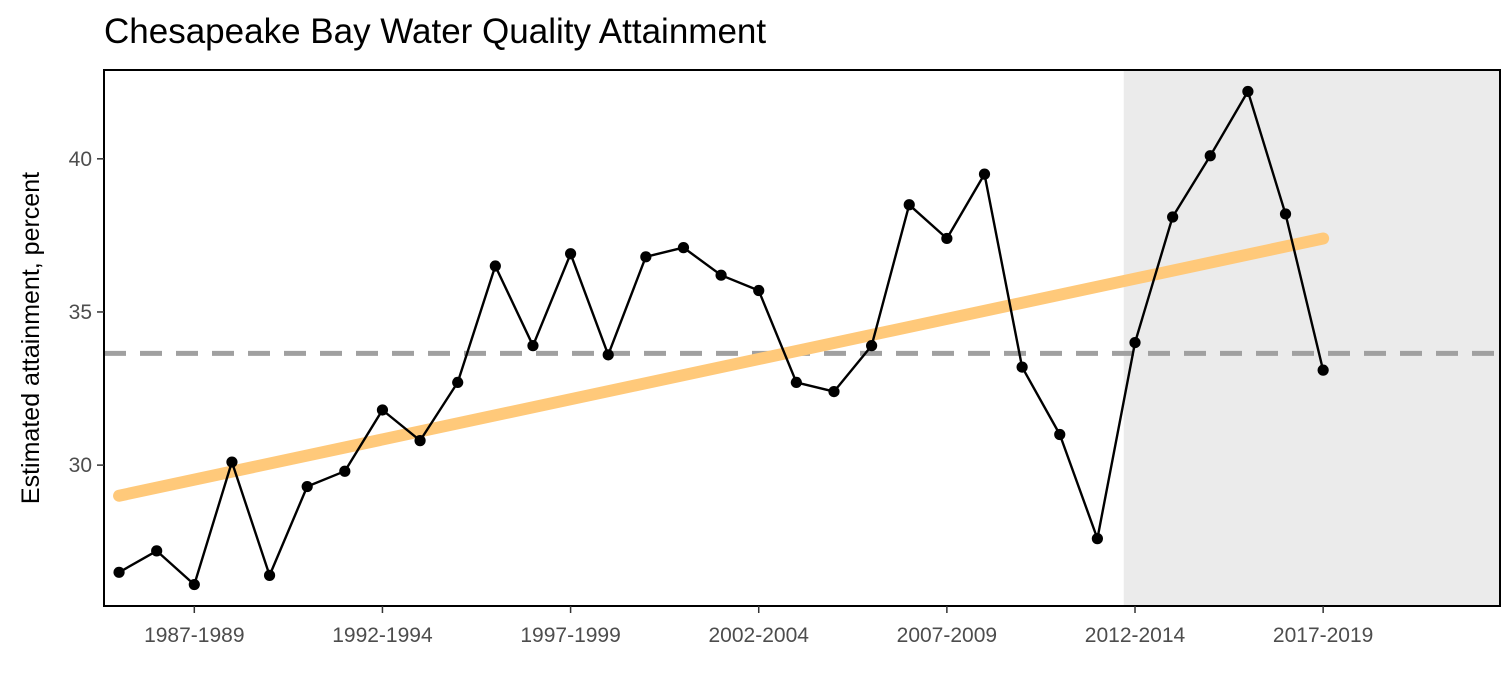 This screenshot has width=1512, height=680. I want to click on y-axis-title: Estimated attainment, percent, so click(31, 338).